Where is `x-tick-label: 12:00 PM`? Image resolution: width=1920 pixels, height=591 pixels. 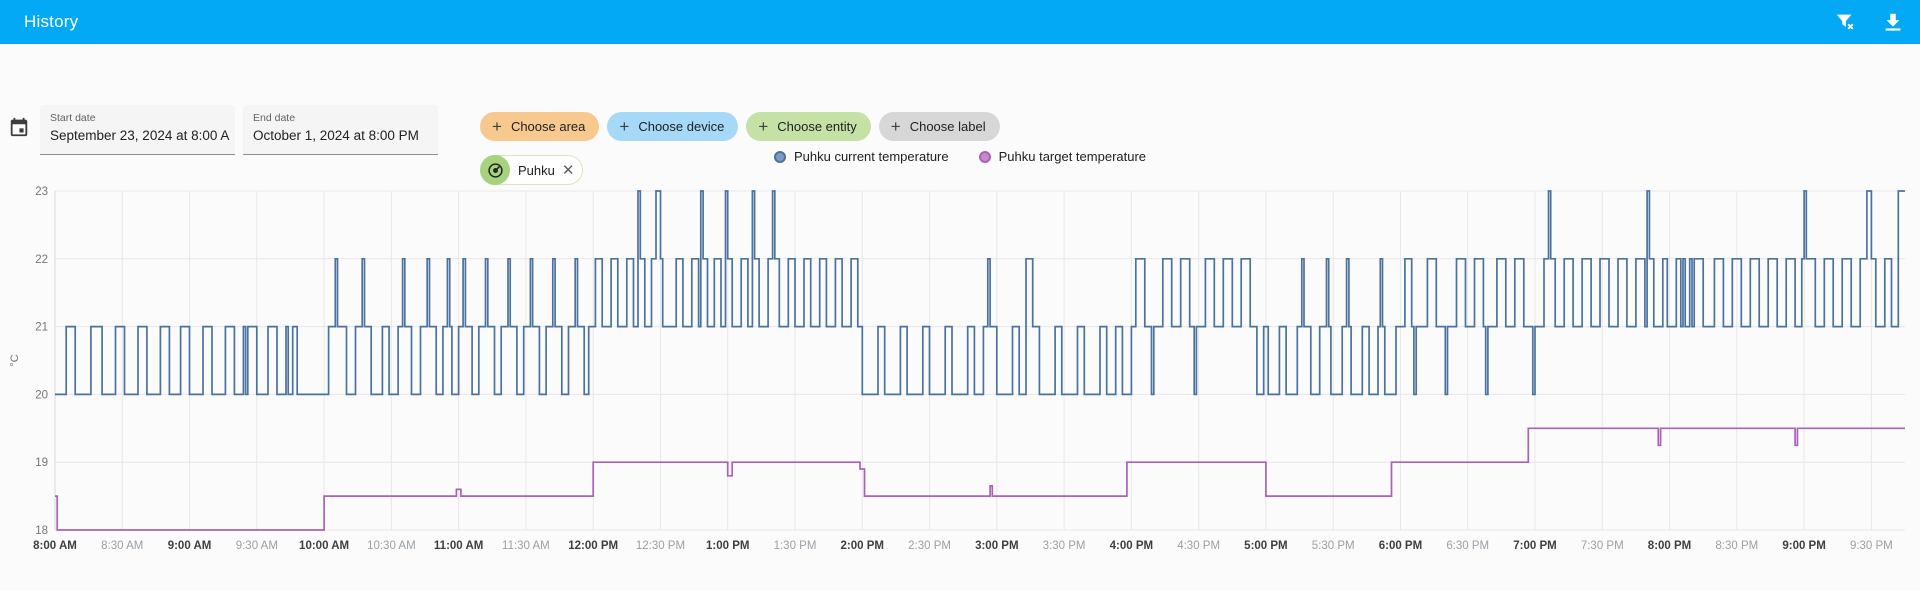 x-tick-label: 12:00 PM is located at coordinates (593, 546).